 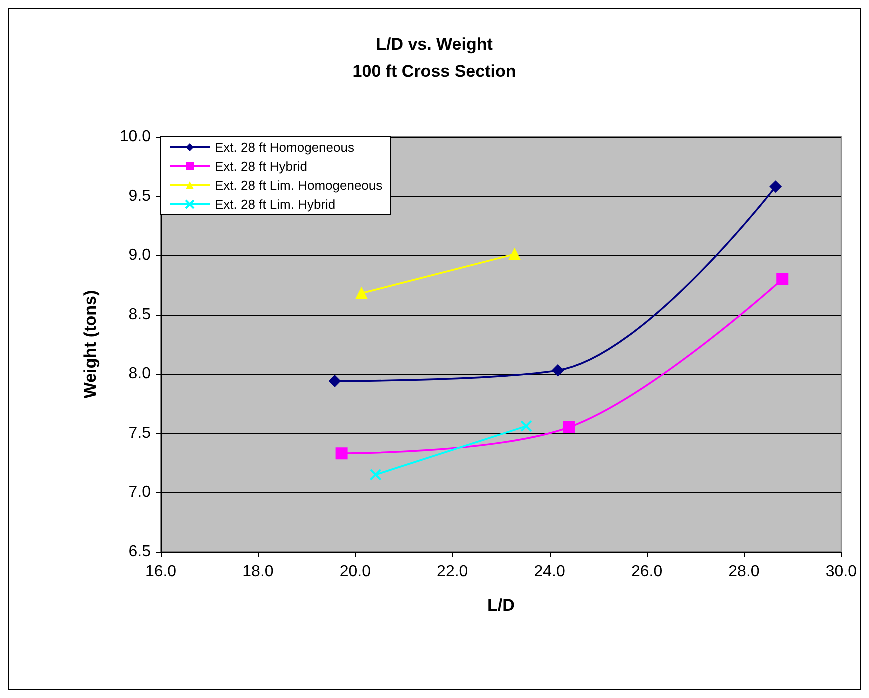 What do you see at coordinates (90, 344) in the screenshot?
I see `y-axis-title: Weight (tons)` at bounding box center [90, 344].